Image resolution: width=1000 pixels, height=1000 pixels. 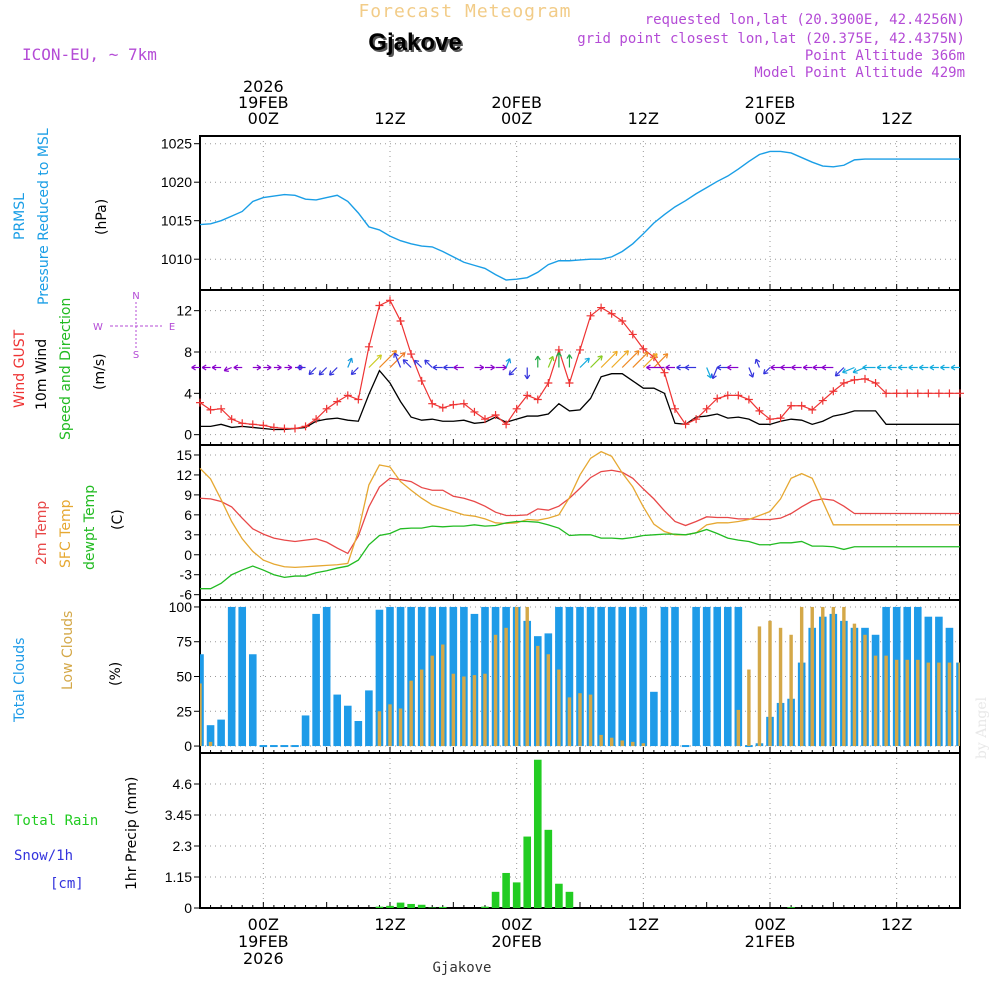 I want to click on cloud-unit: (%), so click(x=116, y=674).